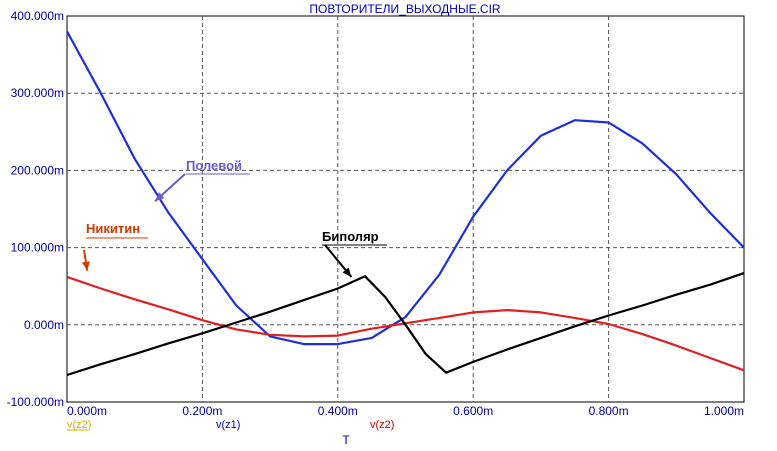 The height and width of the screenshot is (451, 777). Describe the element at coordinates (234, 218) in the screenshot. I see `annotations: Полевой Никитин Биполяр` at that location.